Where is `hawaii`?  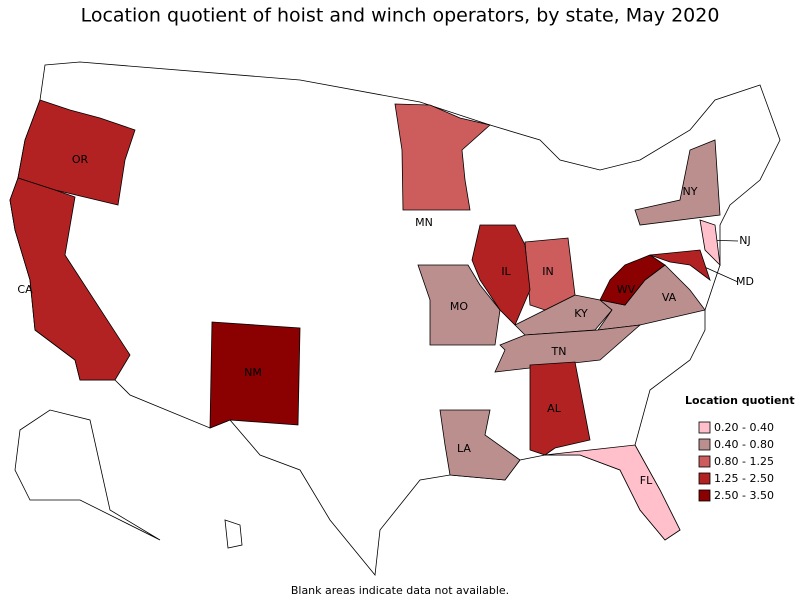
hawaii is located at coordinates (233, 534).